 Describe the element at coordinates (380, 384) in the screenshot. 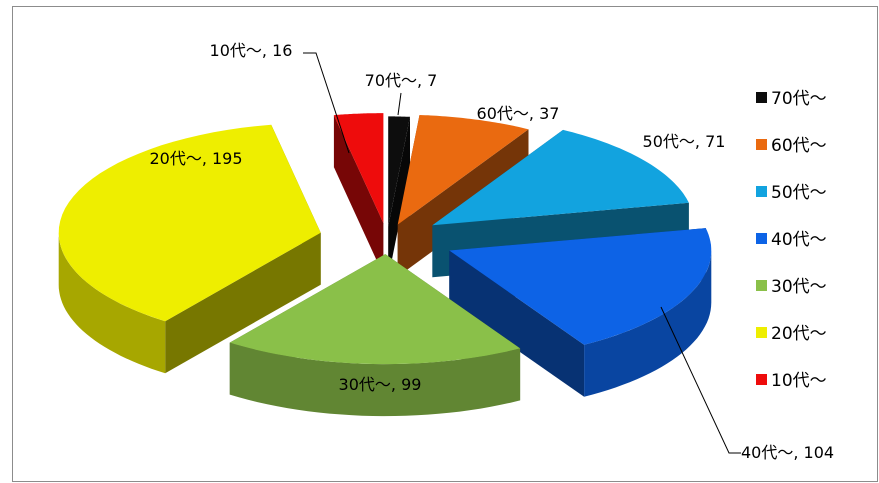

I see `data-label-s30: 30代～, 99` at that location.